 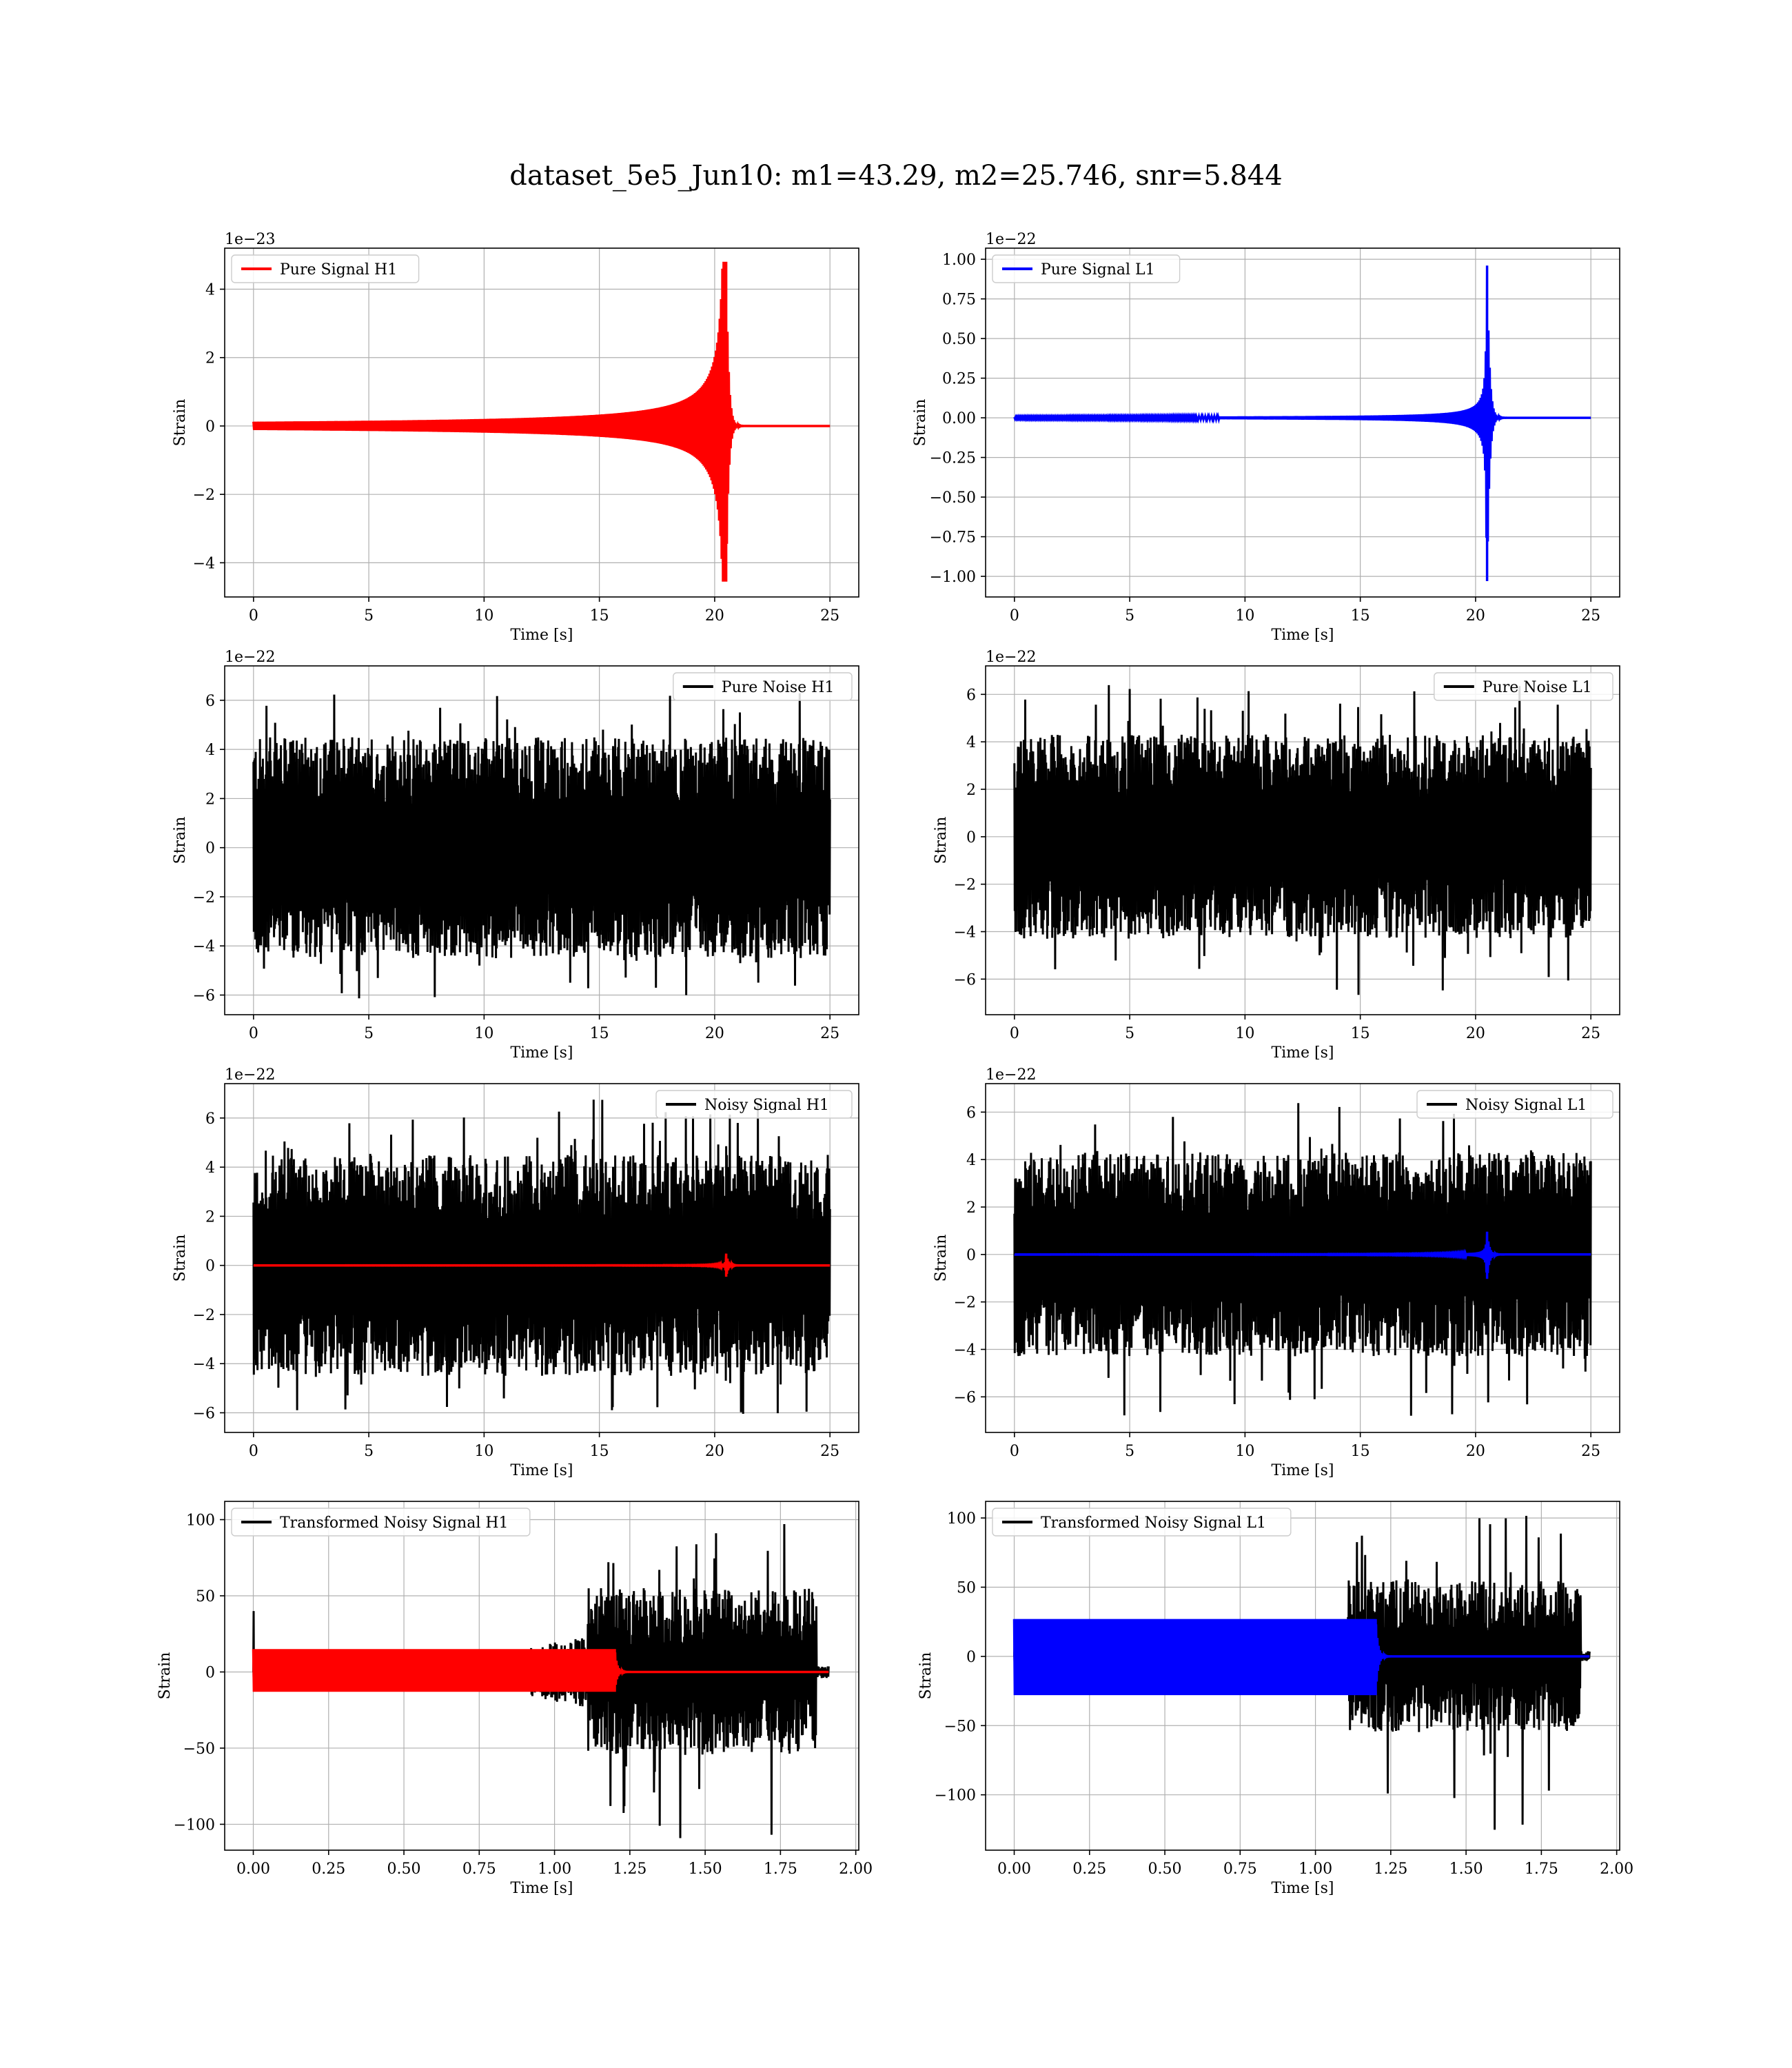 I want to click on legend-label: Pure Signal L1, so click(x=1098, y=269).